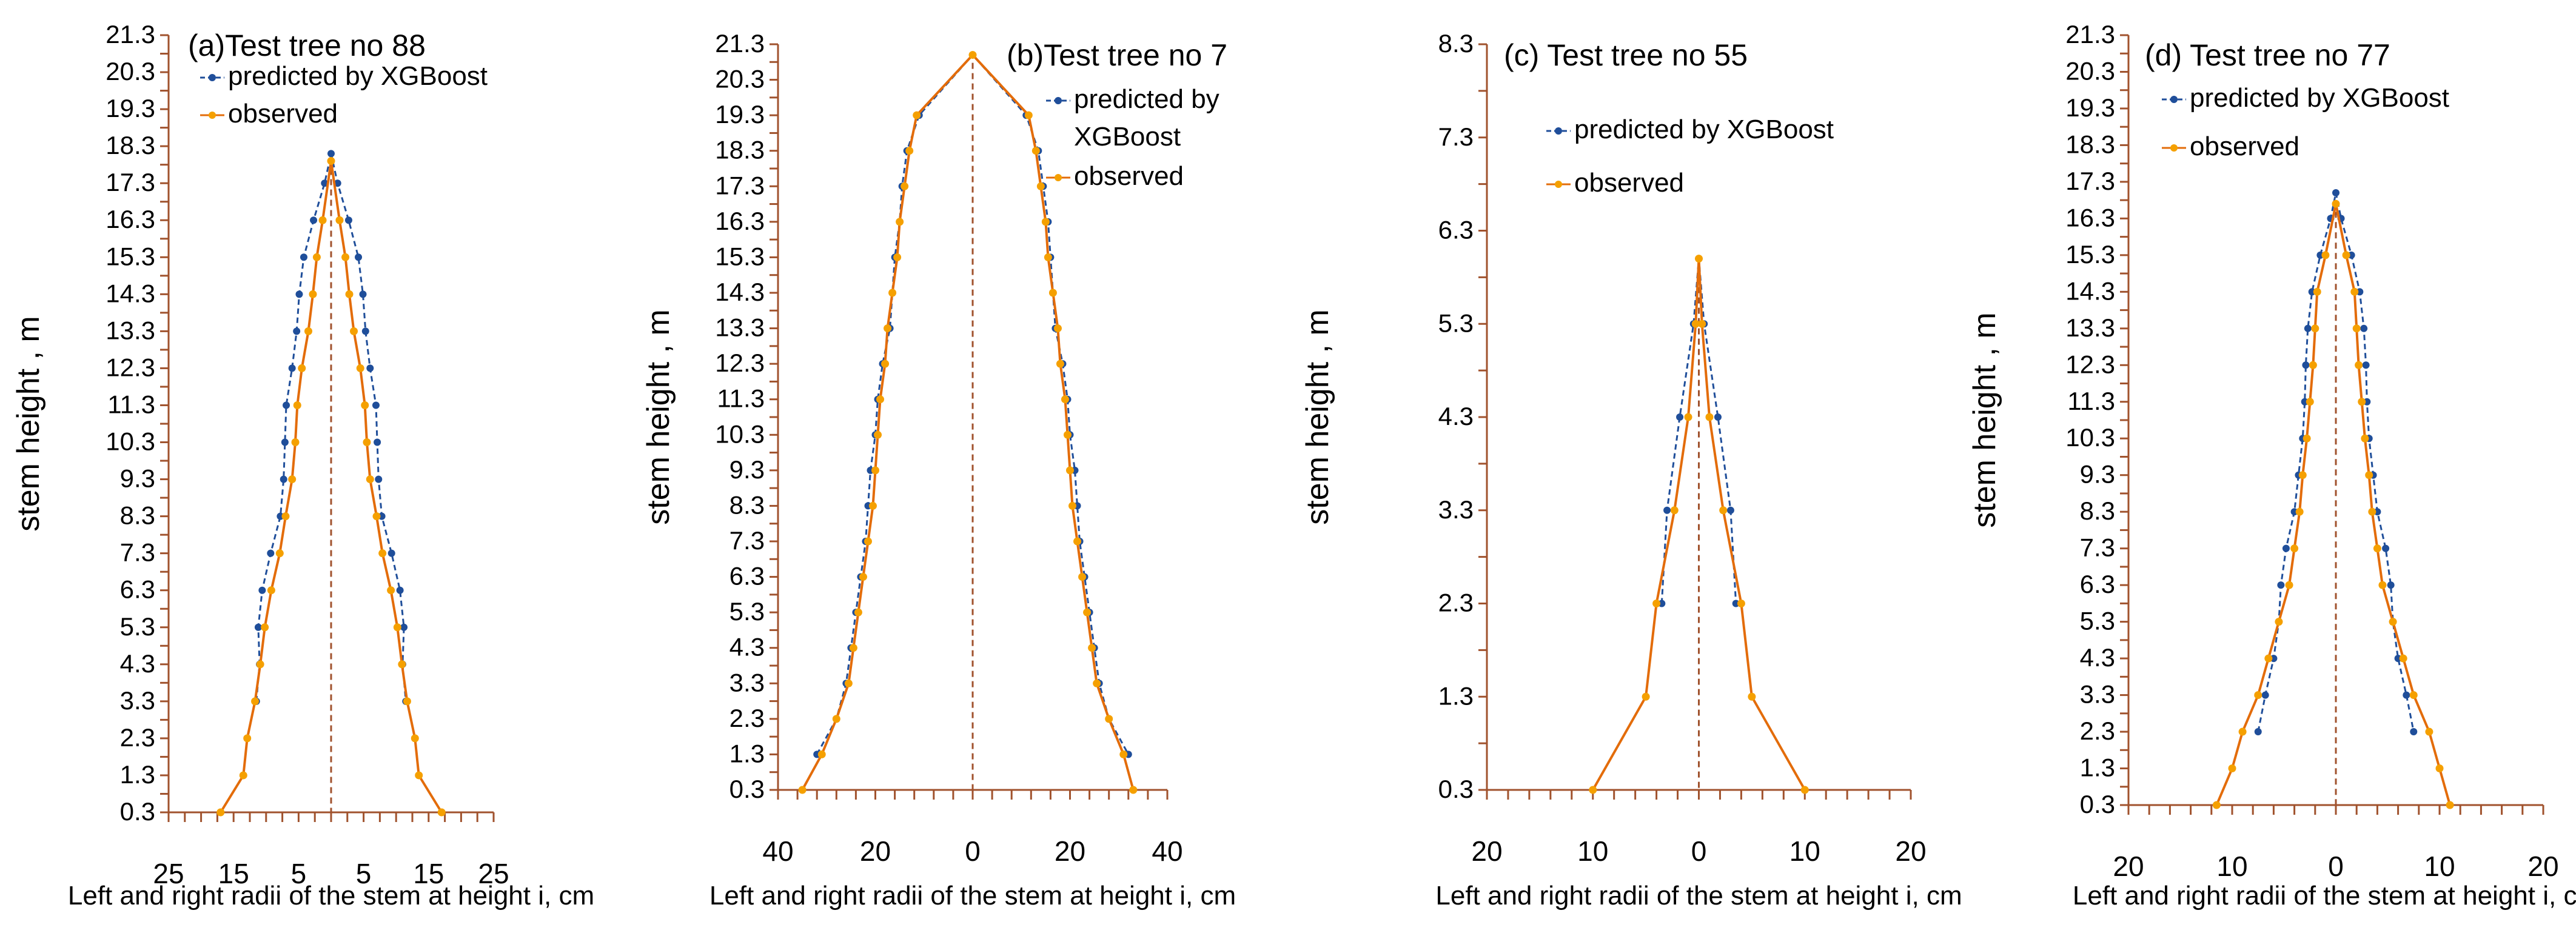 This screenshot has width=2576, height=936. What do you see at coordinates (1456, 789) in the screenshot?
I see `y-tick-label: 0.3` at bounding box center [1456, 789].